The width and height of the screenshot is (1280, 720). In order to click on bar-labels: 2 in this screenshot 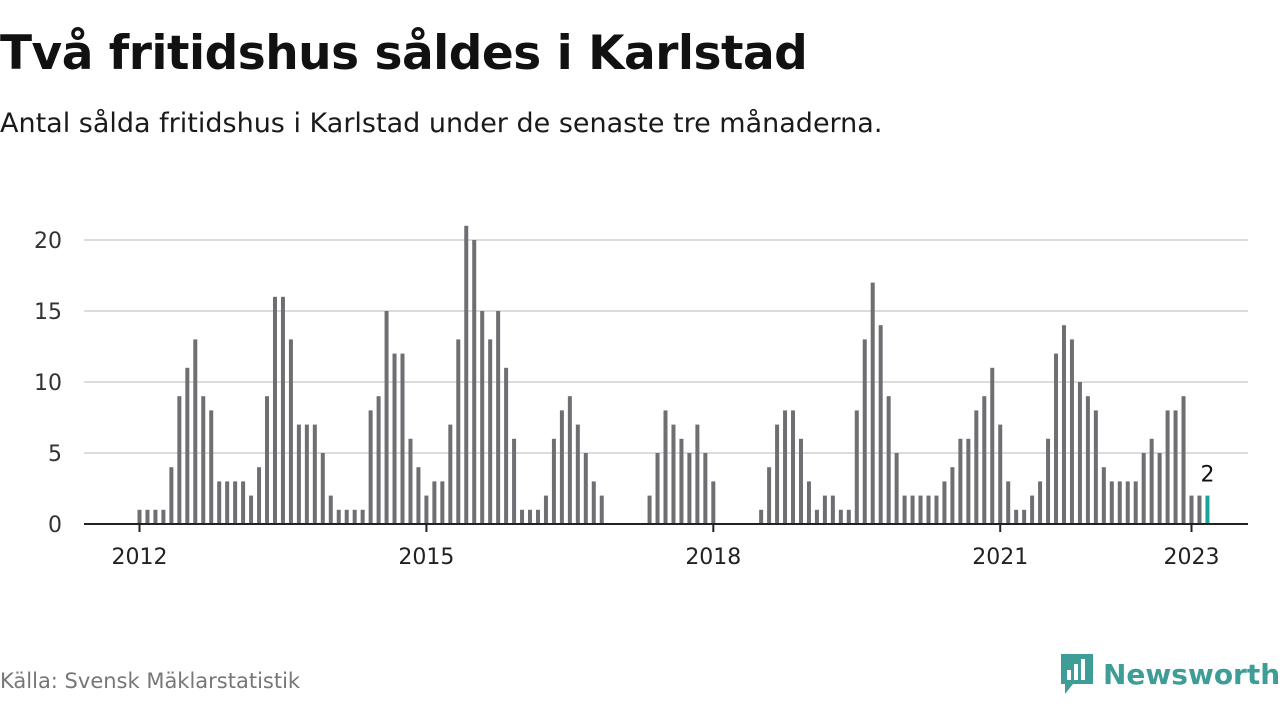, I will do `click(1207, 475)`.